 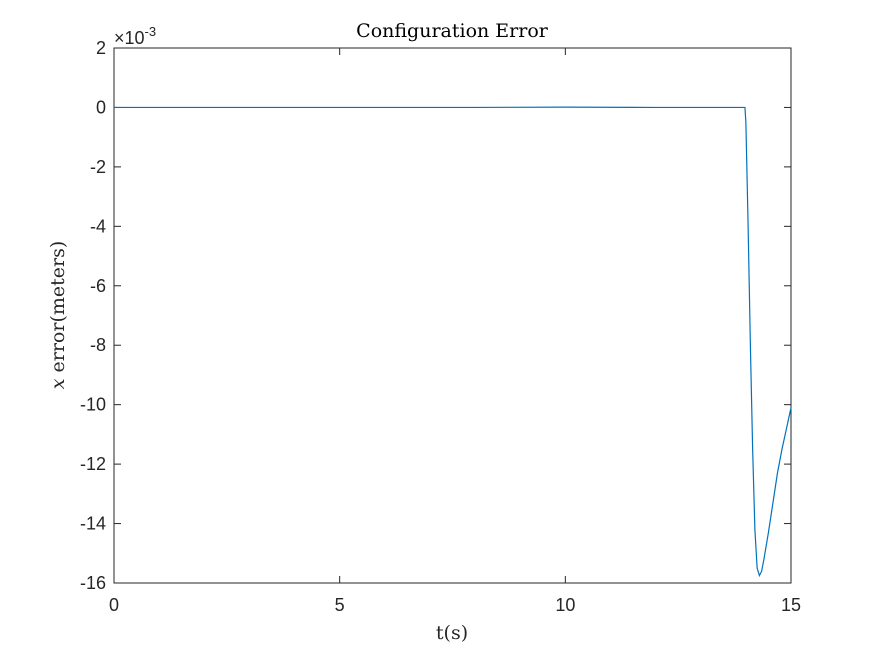 What do you see at coordinates (98, 226) in the screenshot?
I see `y-tick-label-3: -4` at bounding box center [98, 226].